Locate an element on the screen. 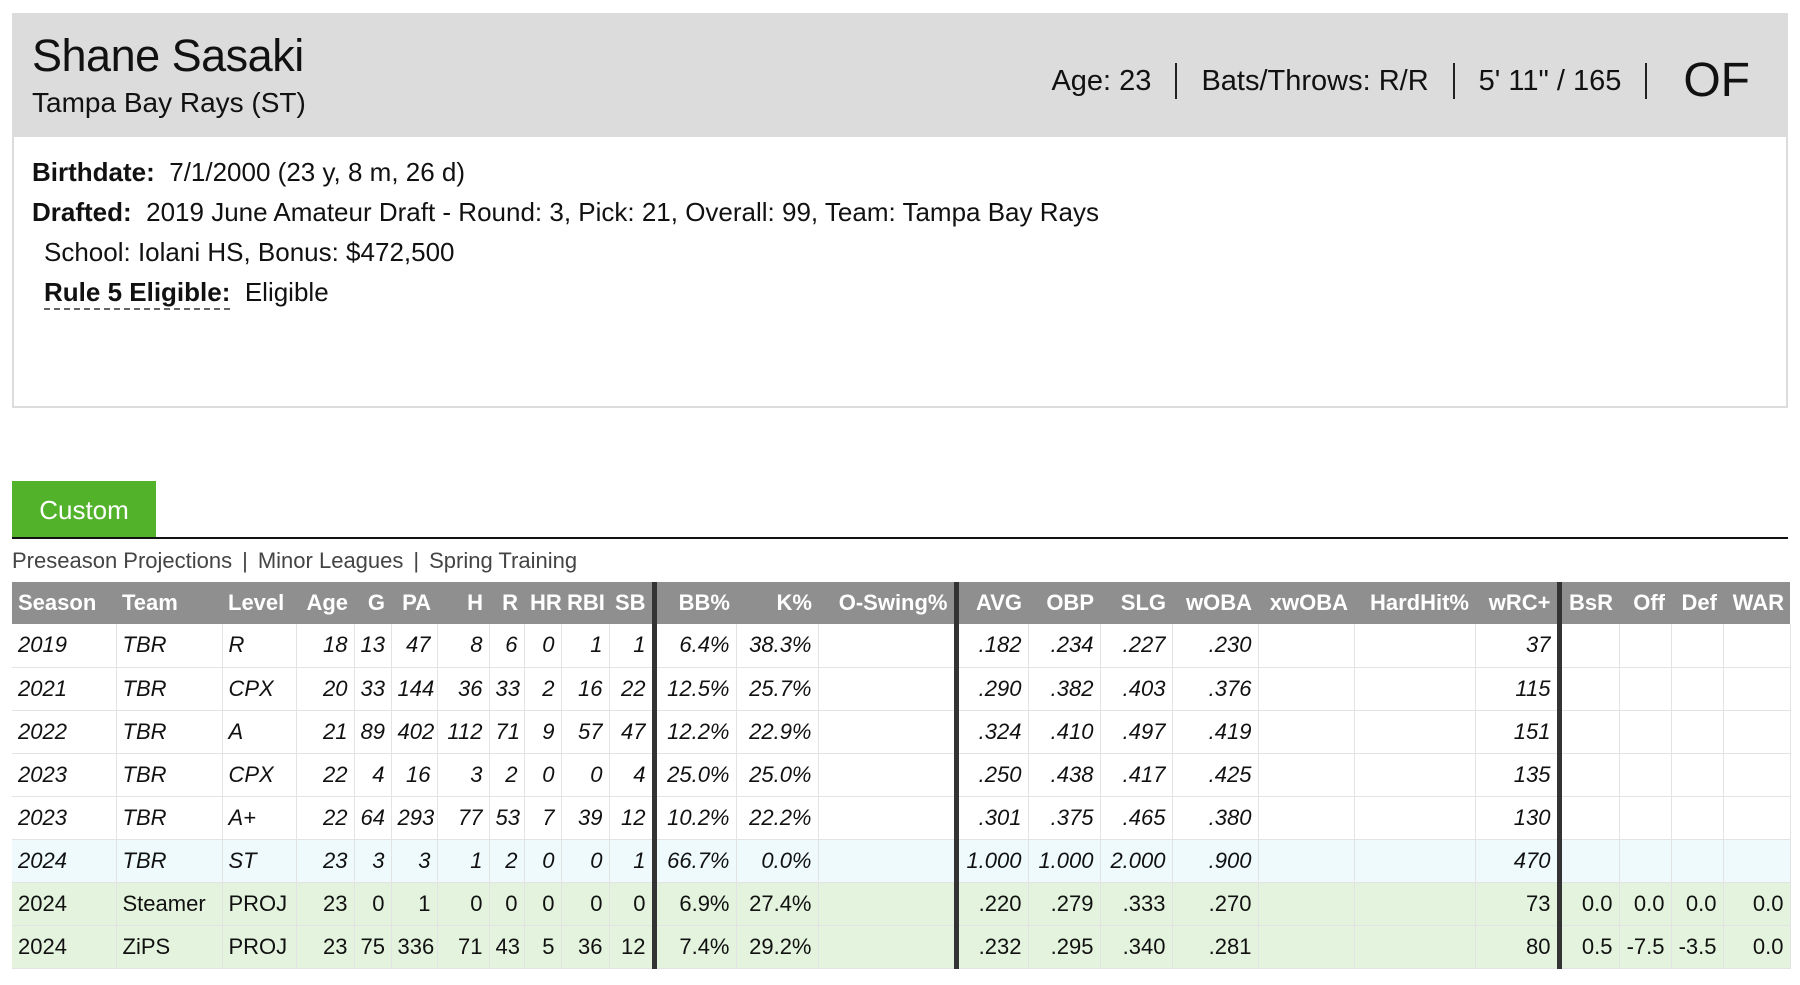 The height and width of the screenshot is (985, 1800). table-cell: 10.2% is located at coordinates (695, 818).